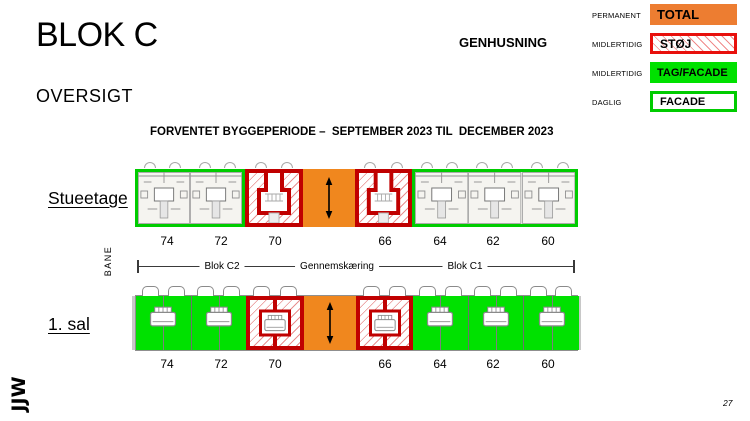 This screenshot has height=421, width=750. Describe the element at coordinates (728, 403) in the screenshot. I see `page-number: 27` at that location.